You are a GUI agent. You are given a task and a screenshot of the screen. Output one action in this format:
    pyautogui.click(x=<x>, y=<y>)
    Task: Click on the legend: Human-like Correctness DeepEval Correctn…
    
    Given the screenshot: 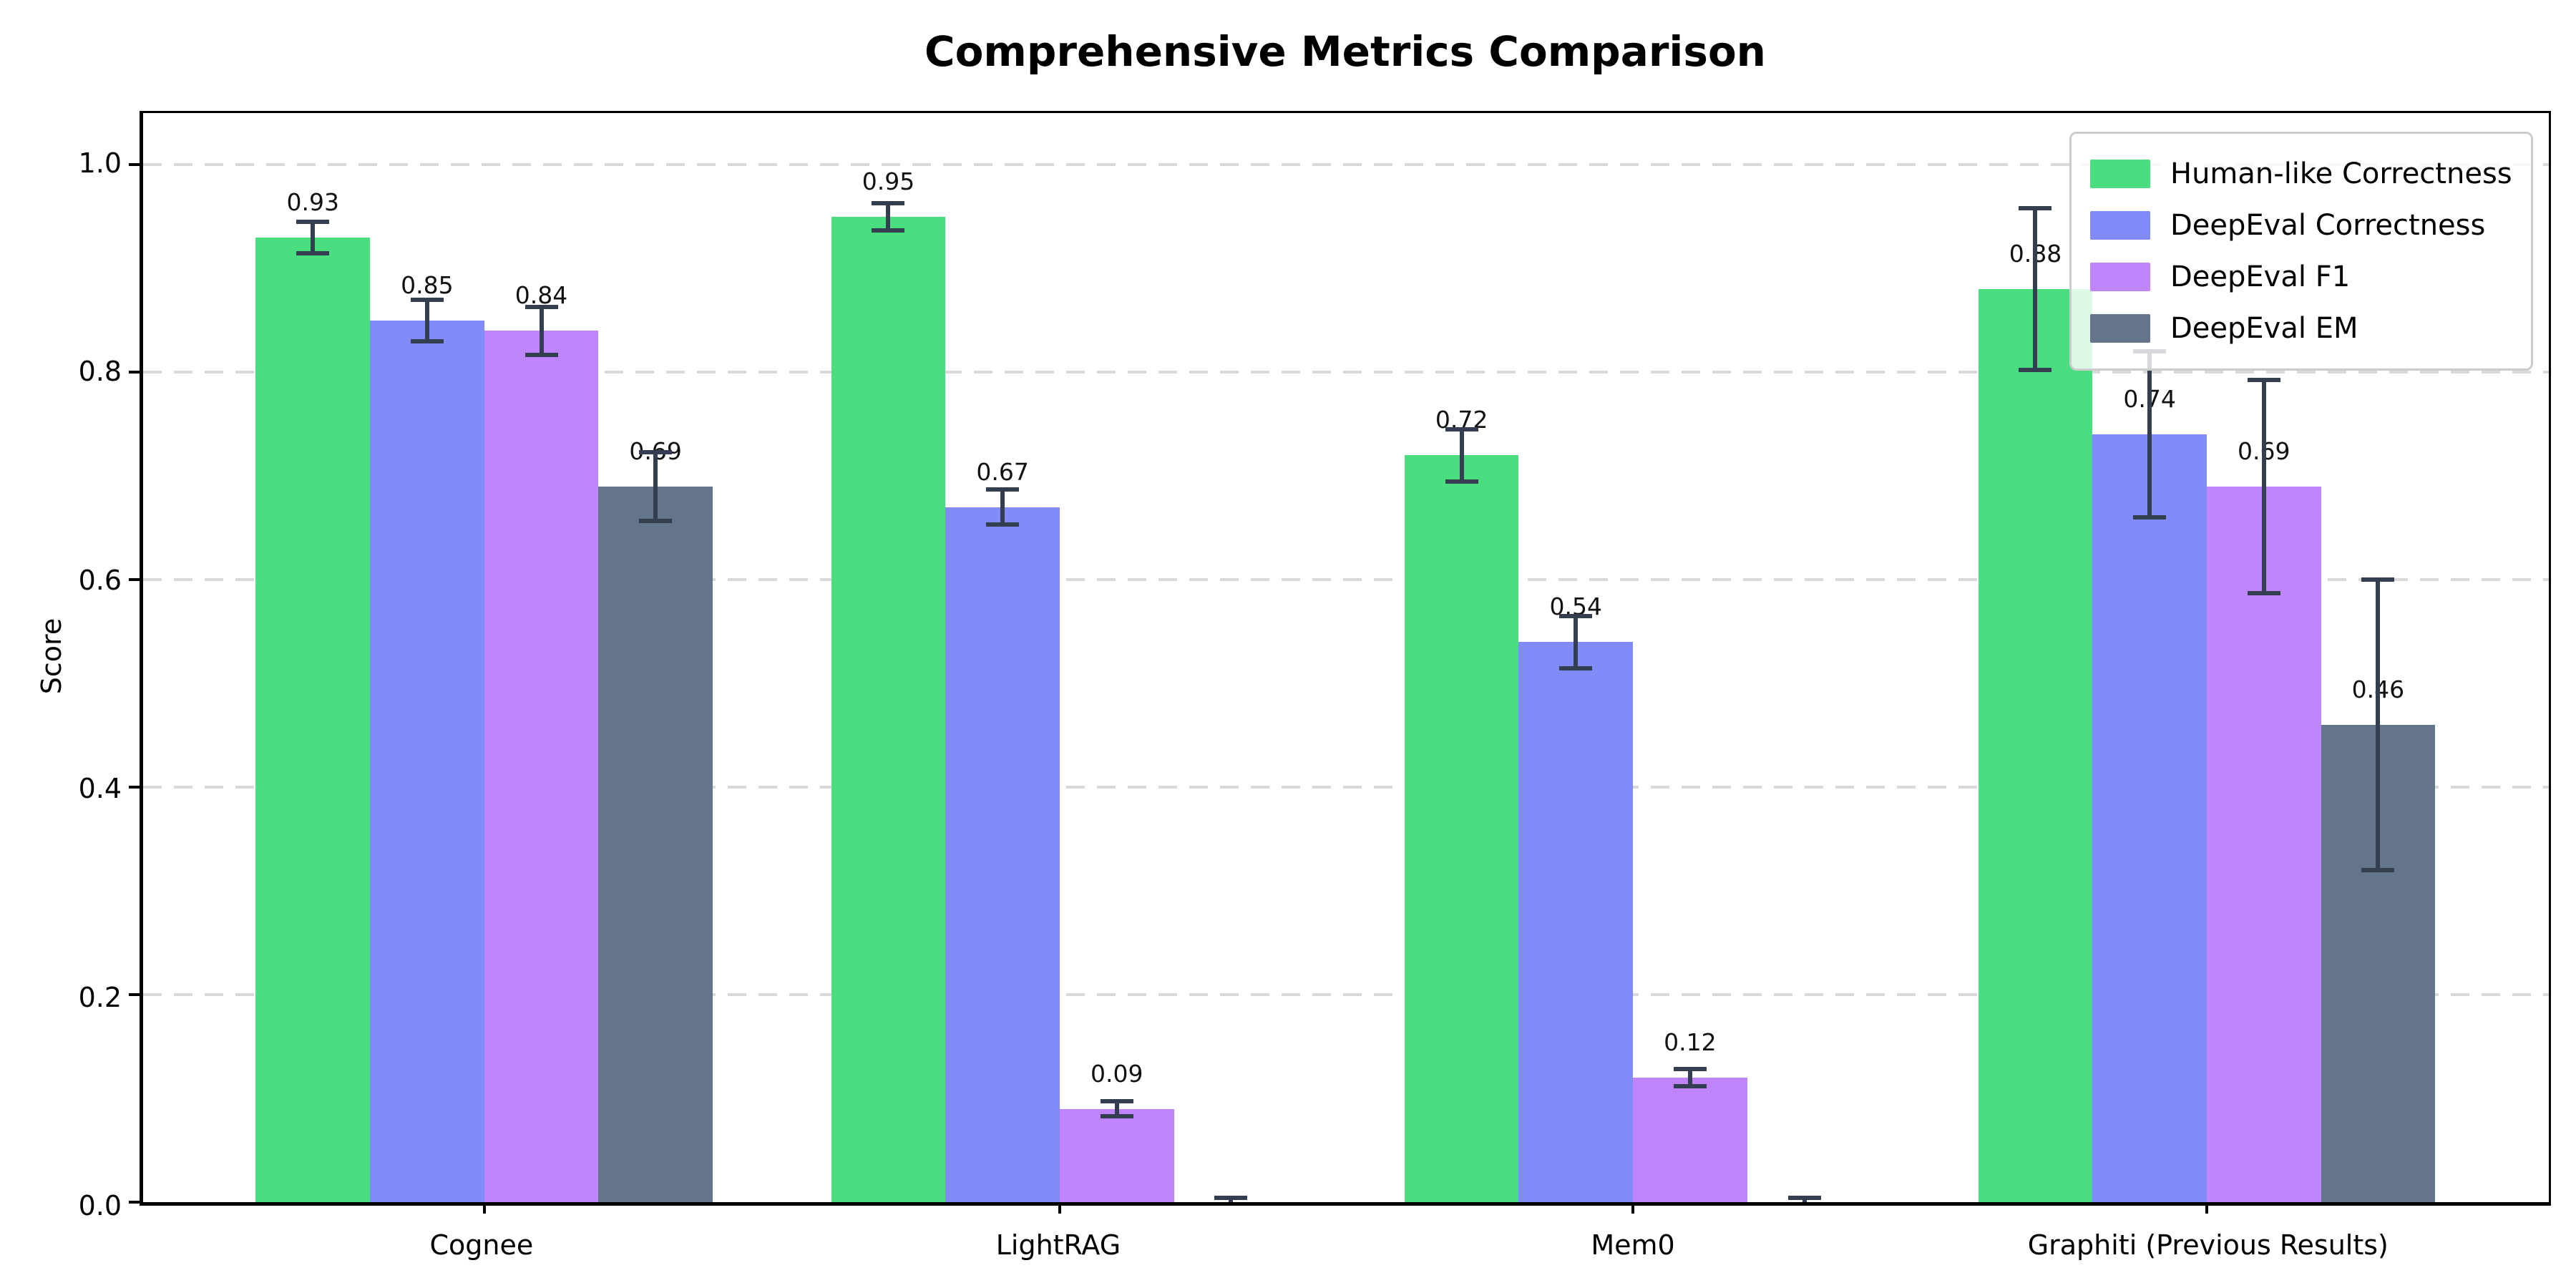 What is the action you would take?
    pyautogui.click(x=2301, y=251)
    